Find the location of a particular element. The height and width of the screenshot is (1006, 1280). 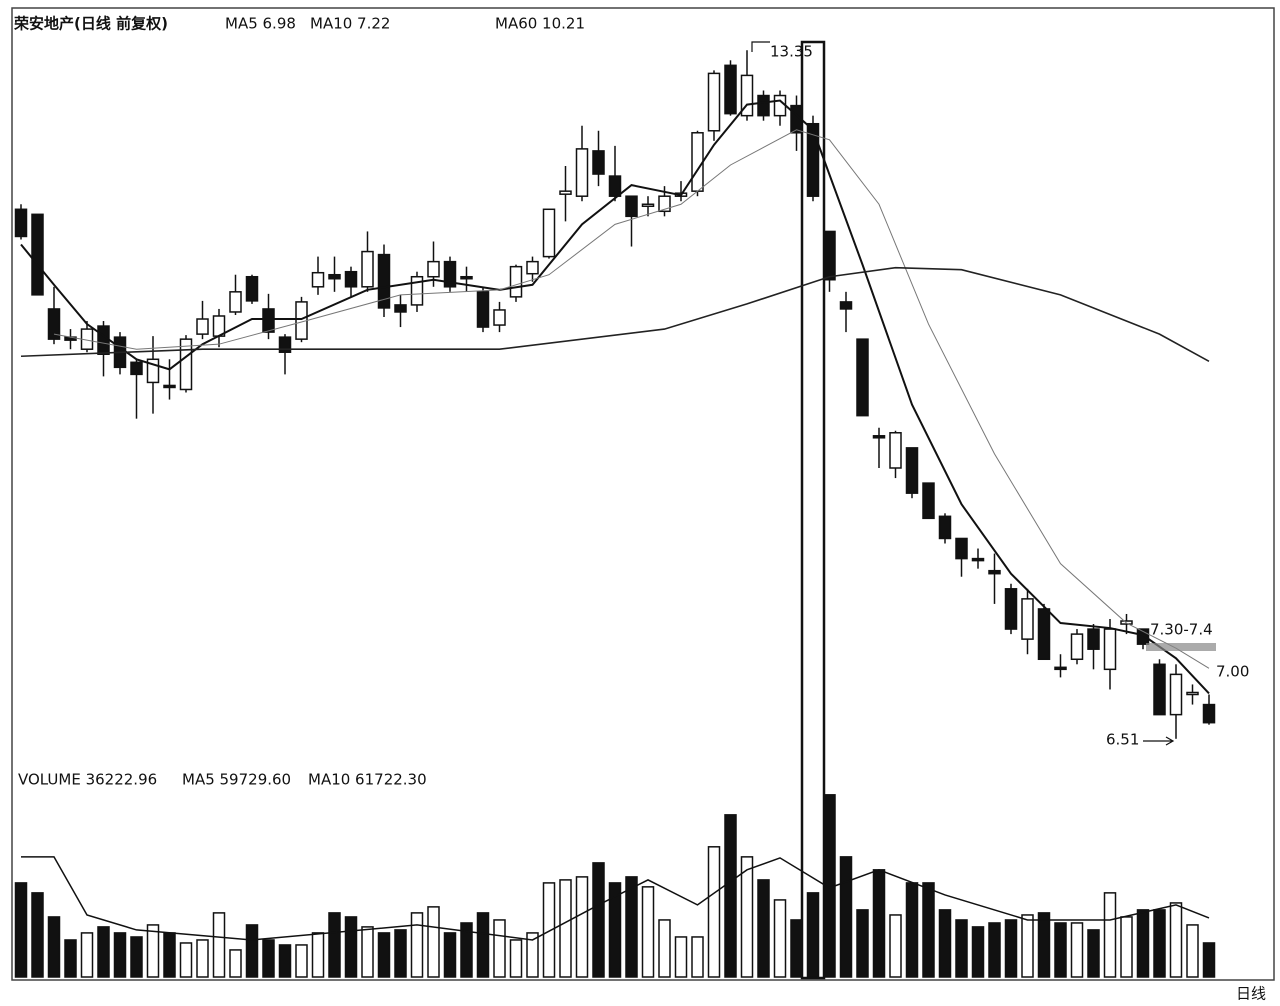

resistance-band is located at coordinates (1181, 647).